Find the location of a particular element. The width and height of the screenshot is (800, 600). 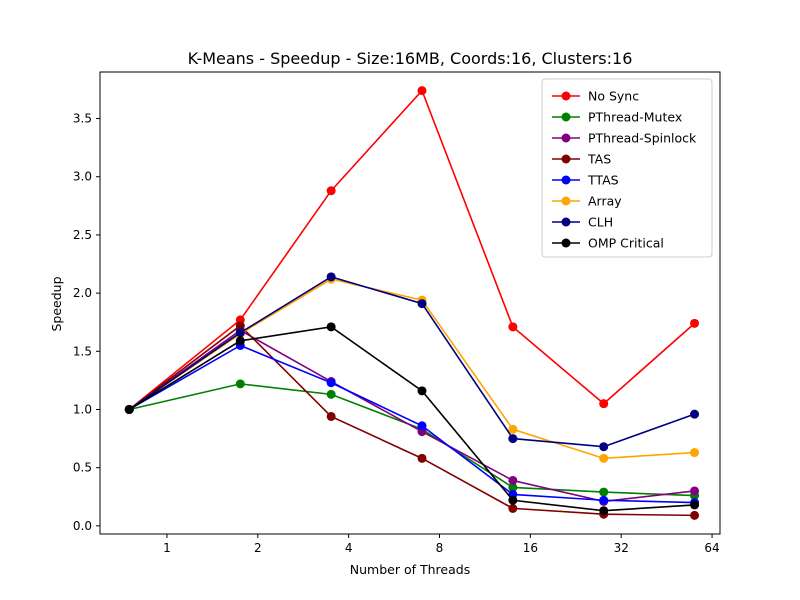

y-tick-label: 2.5 is located at coordinates (82, 235).